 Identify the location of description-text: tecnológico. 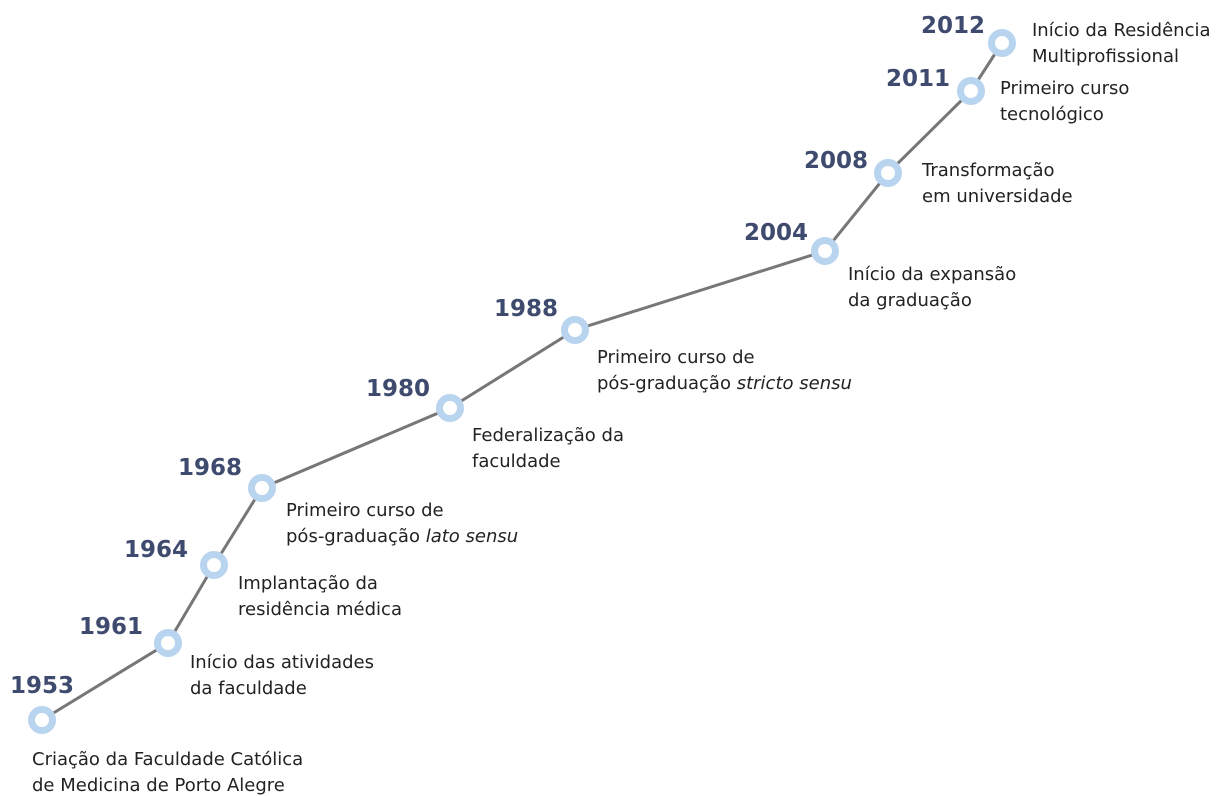
(1052, 114).